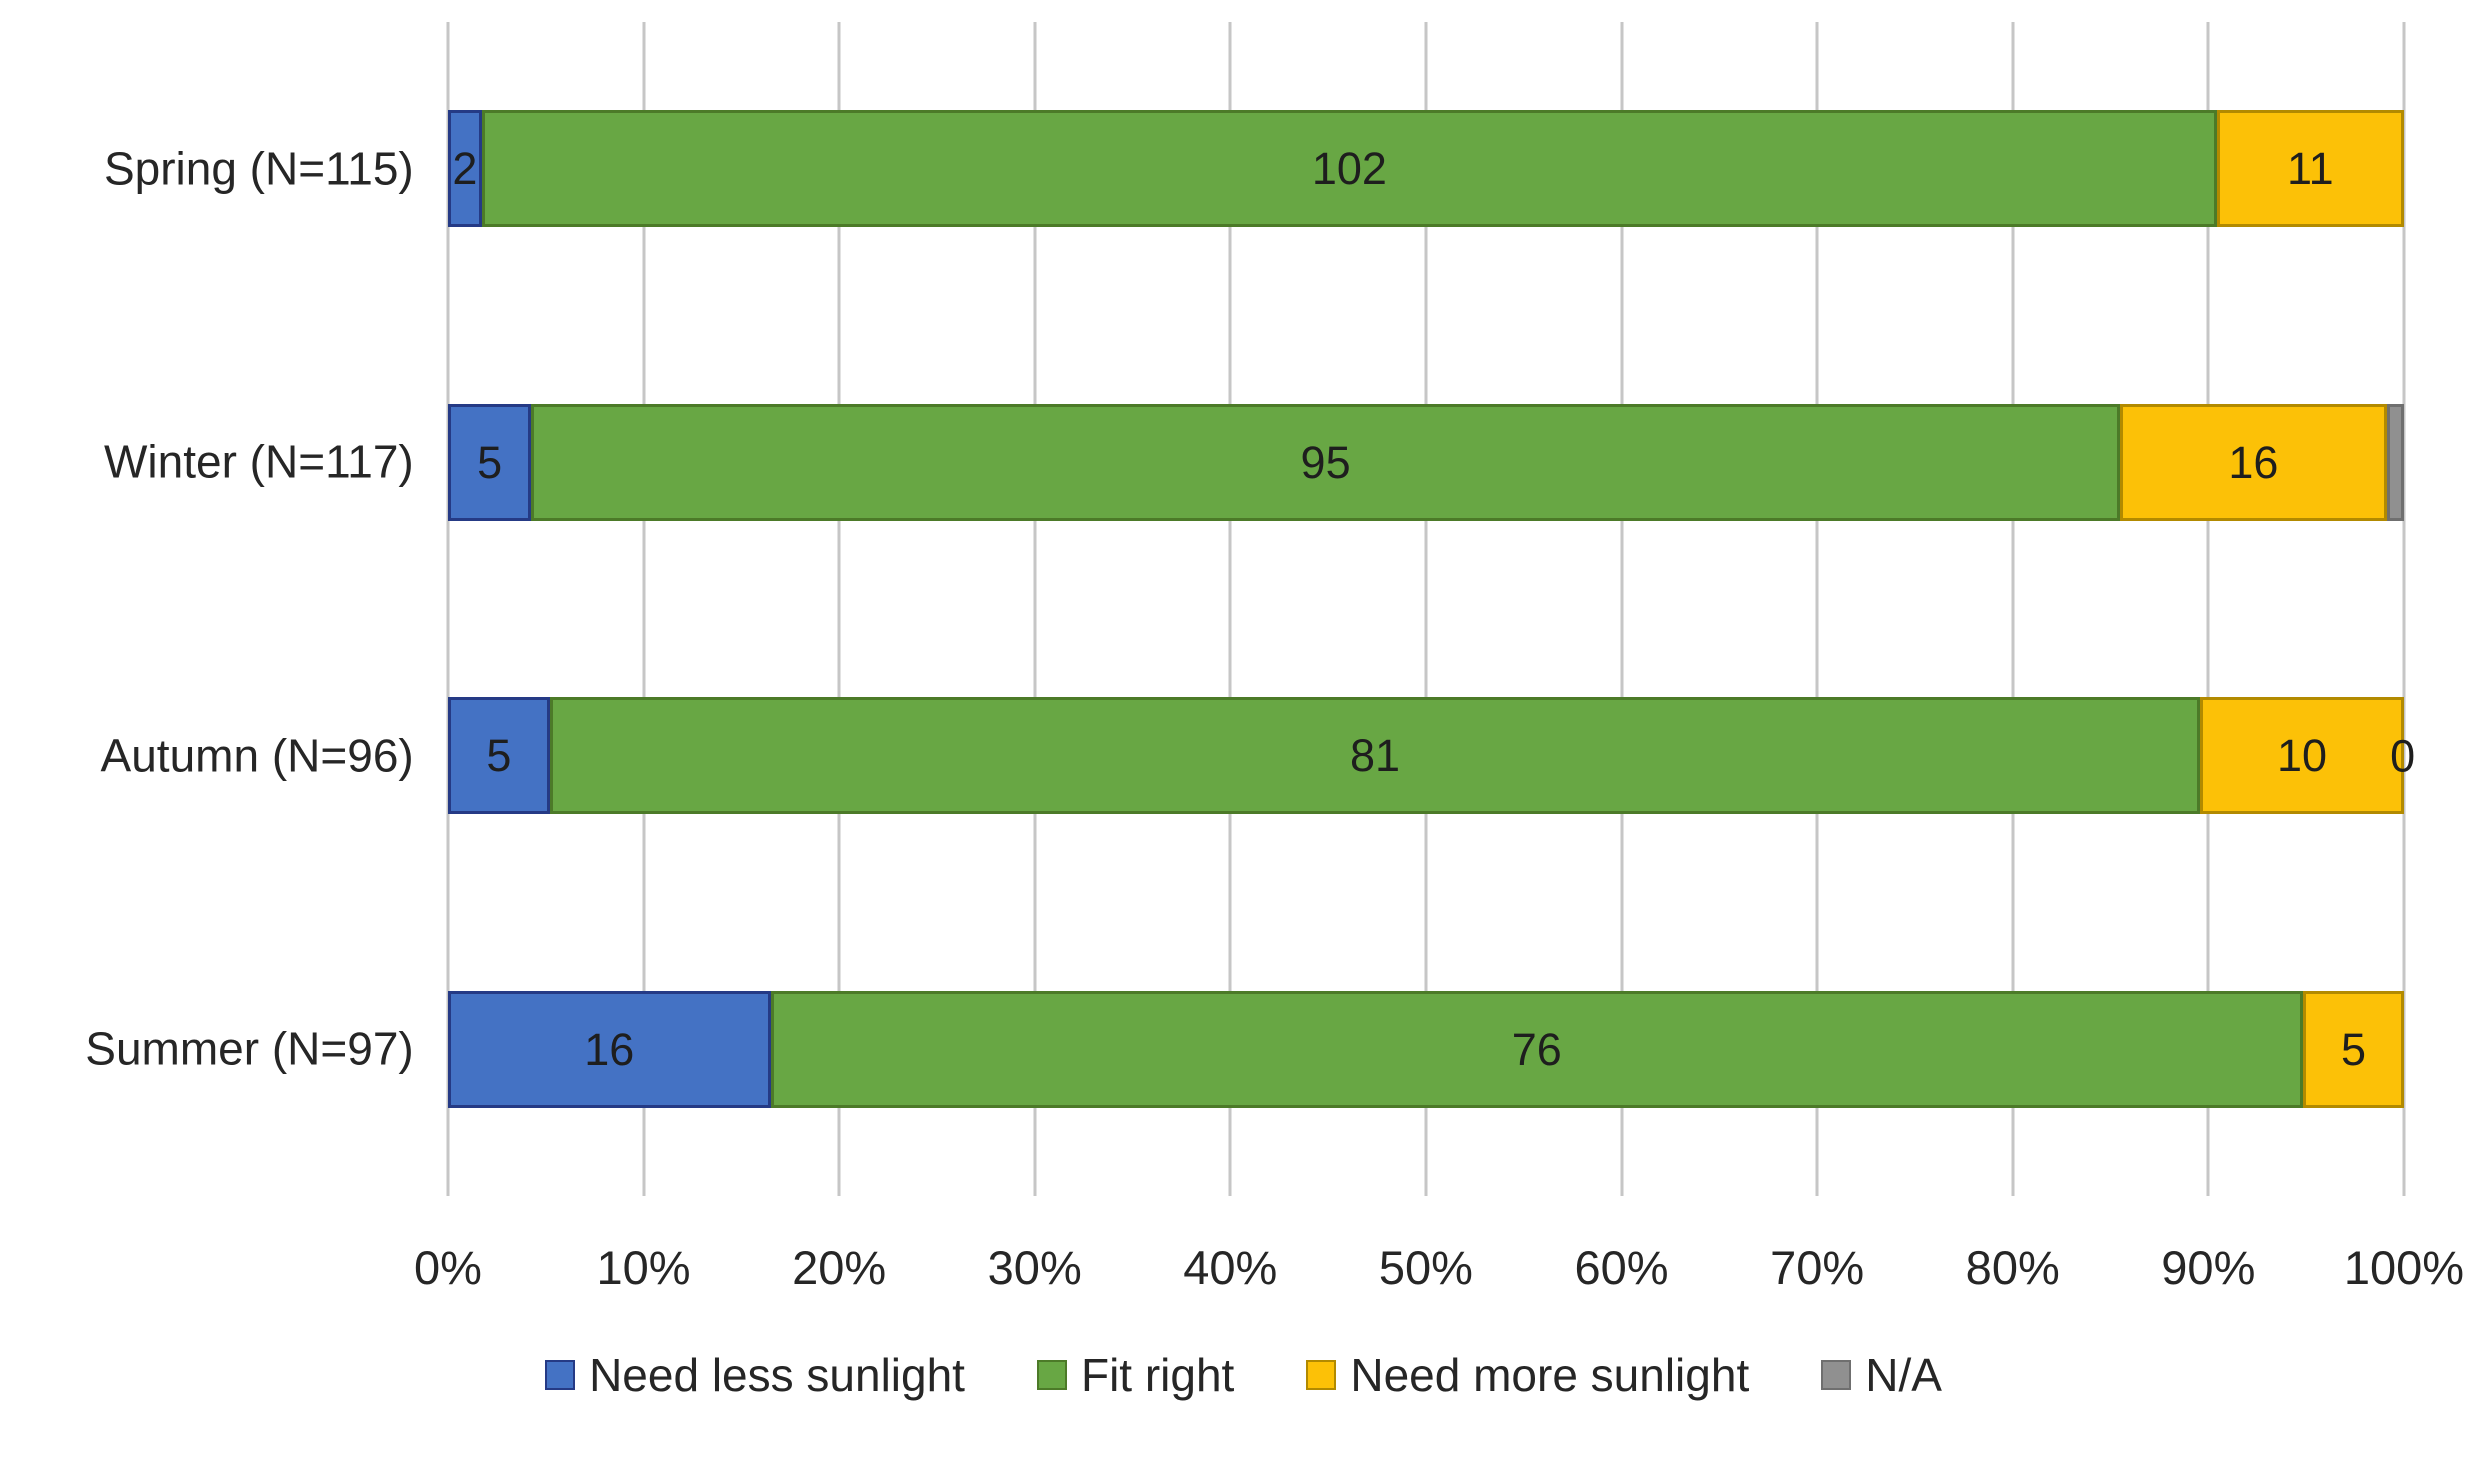 The width and height of the screenshot is (2487, 1458). Describe the element at coordinates (755, 1375) in the screenshot. I see `legend-item-need-less-sunlight: Need less sunlight` at that location.